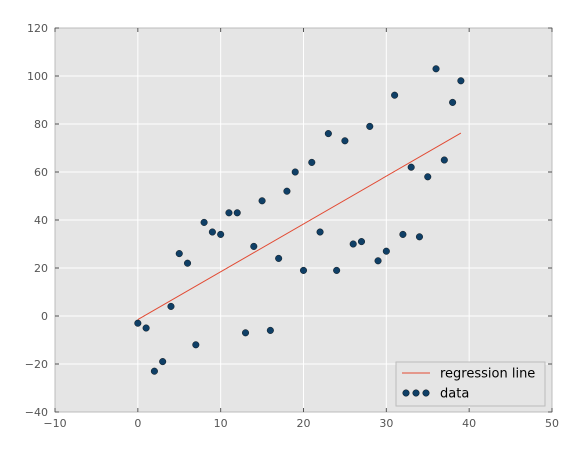 The width and height of the screenshot is (580, 449). What do you see at coordinates (487, 374) in the screenshot?
I see `legend-label-regression-line: regression line` at bounding box center [487, 374].